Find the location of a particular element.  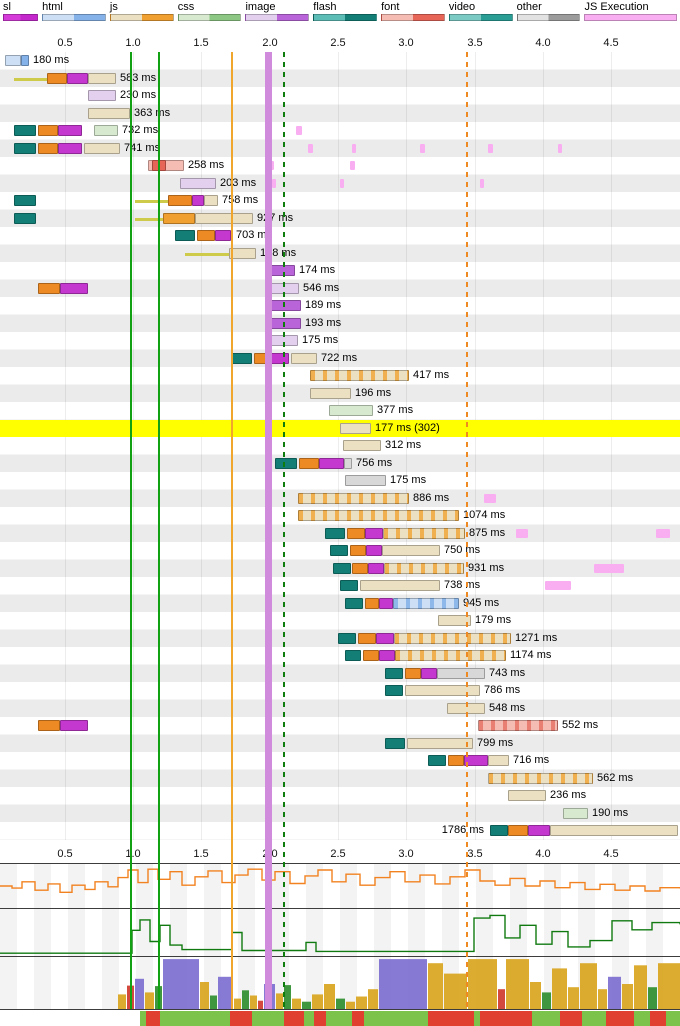

axis-tick-label: 3.0 is located at coordinates (406, 43).